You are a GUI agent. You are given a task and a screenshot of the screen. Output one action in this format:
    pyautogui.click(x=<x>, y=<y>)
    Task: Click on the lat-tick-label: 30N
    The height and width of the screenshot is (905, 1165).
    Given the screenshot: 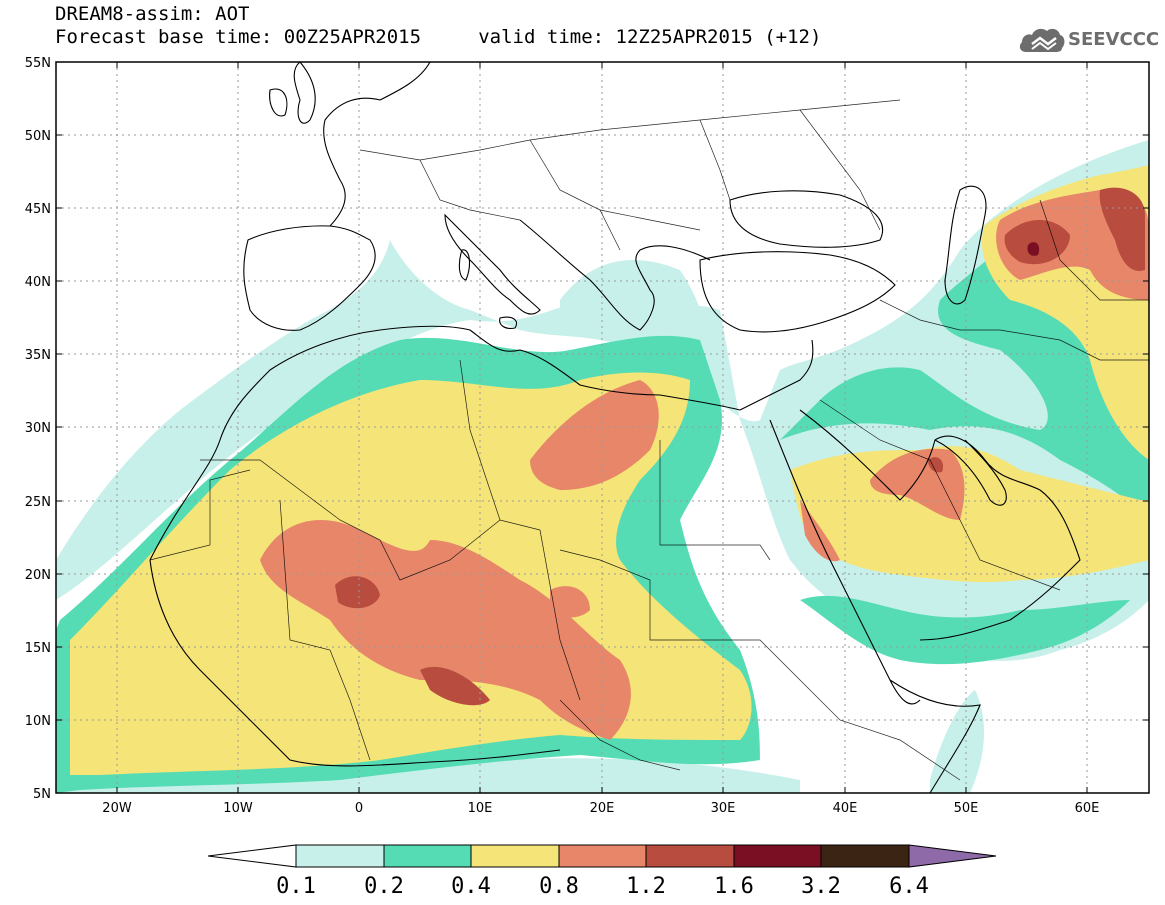 What is the action you would take?
    pyautogui.click(x=38, y=428)
    